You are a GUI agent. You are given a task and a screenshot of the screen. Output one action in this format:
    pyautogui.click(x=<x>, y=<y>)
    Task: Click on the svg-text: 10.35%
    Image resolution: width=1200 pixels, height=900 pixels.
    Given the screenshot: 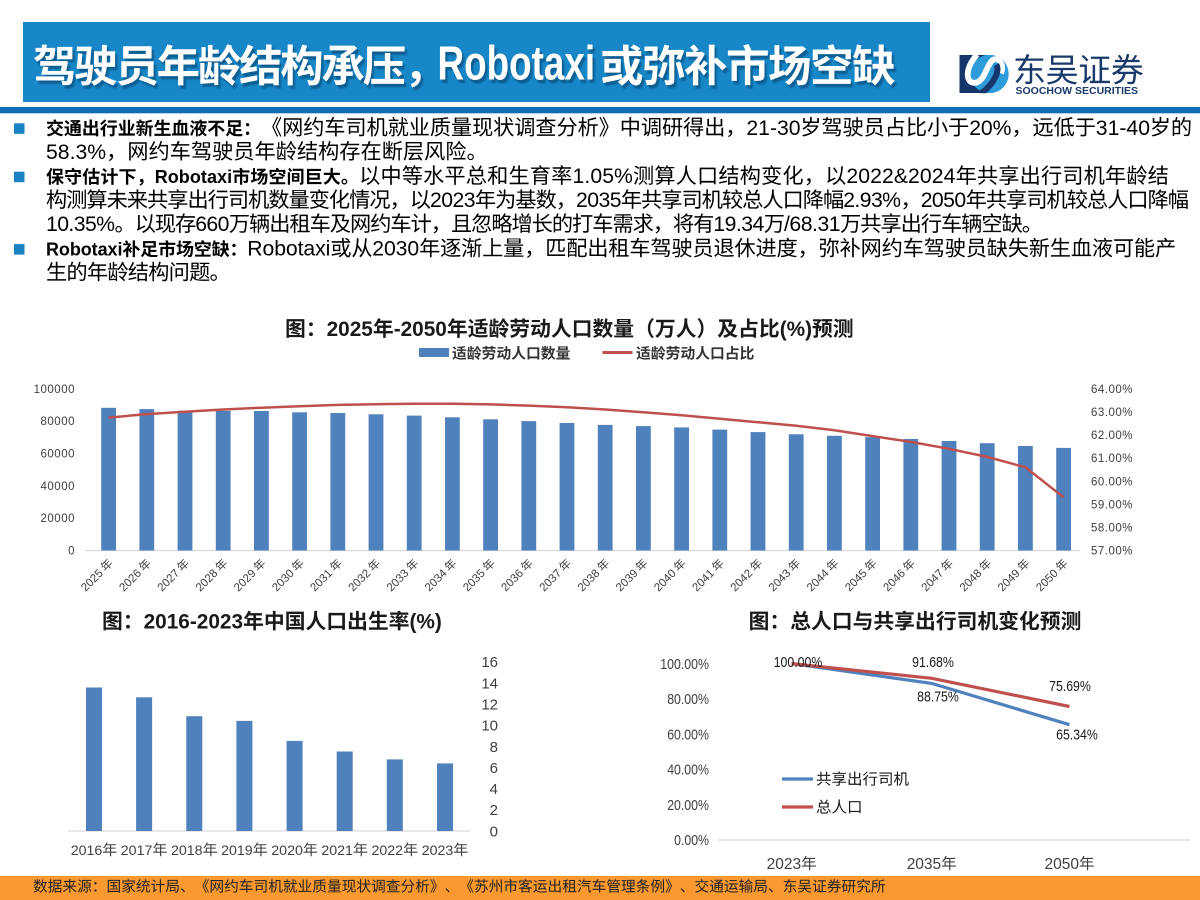 What is the action you would take?
    pyautogui.click(x=80, y=224)
    